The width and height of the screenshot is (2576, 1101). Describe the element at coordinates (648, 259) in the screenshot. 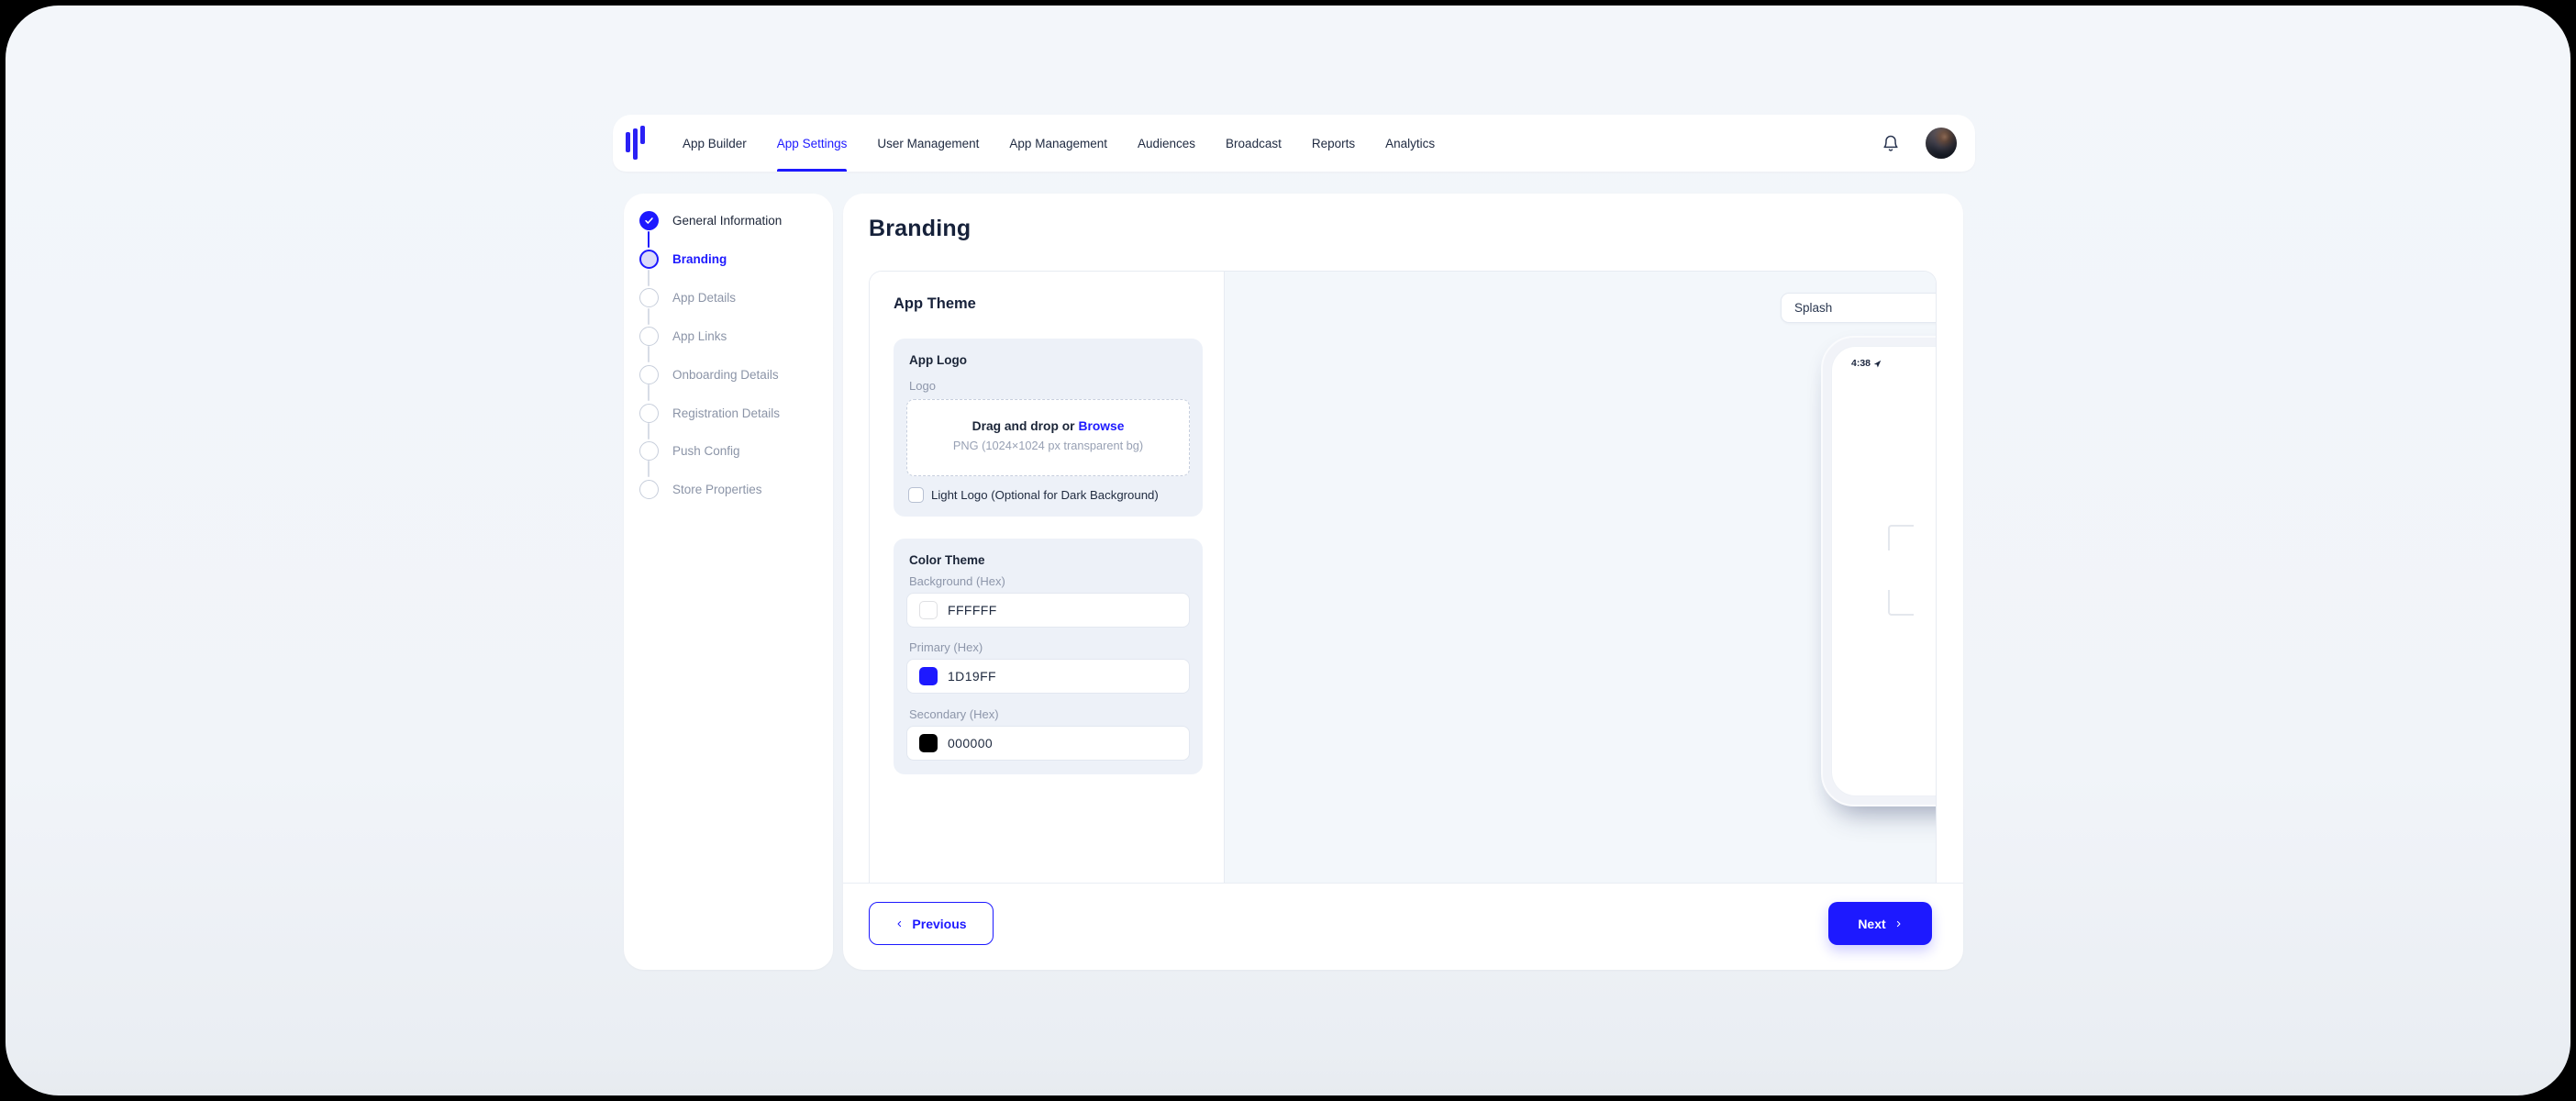

I see `step-current-dot` at that location.